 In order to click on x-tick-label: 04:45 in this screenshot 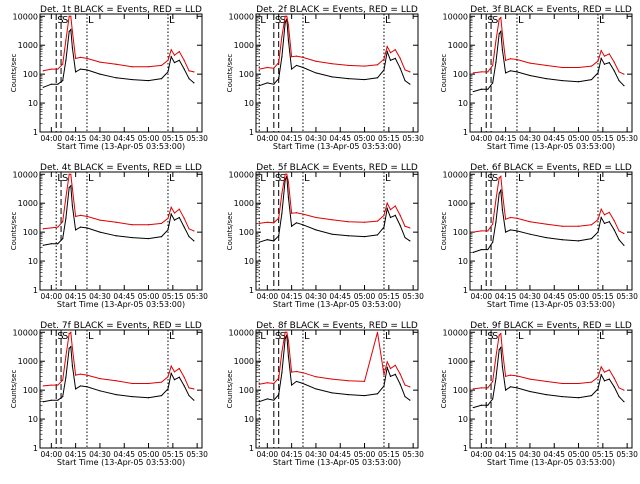, I will do `click(340, 454)`.